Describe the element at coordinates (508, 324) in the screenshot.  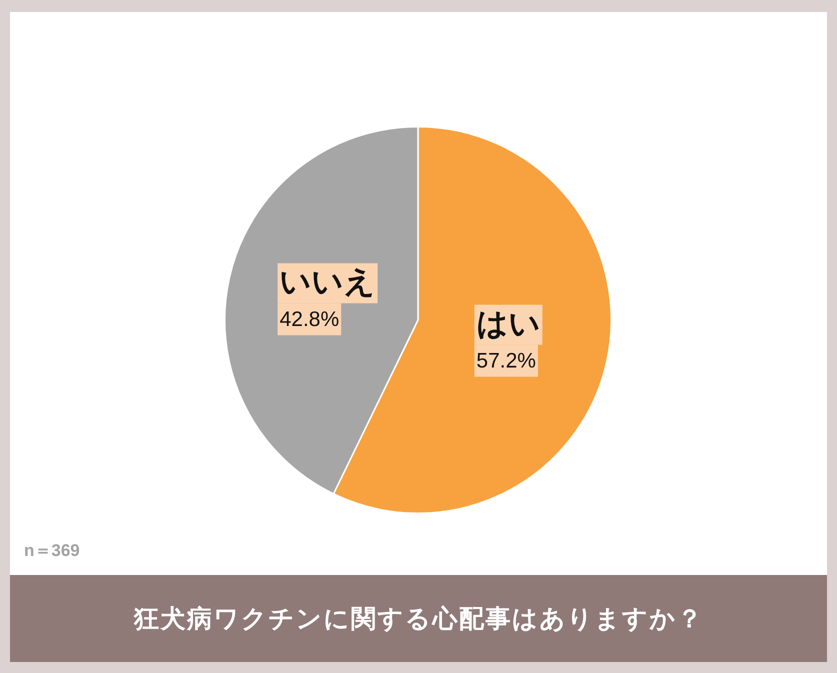
I see `slice-label: はい` at that location.